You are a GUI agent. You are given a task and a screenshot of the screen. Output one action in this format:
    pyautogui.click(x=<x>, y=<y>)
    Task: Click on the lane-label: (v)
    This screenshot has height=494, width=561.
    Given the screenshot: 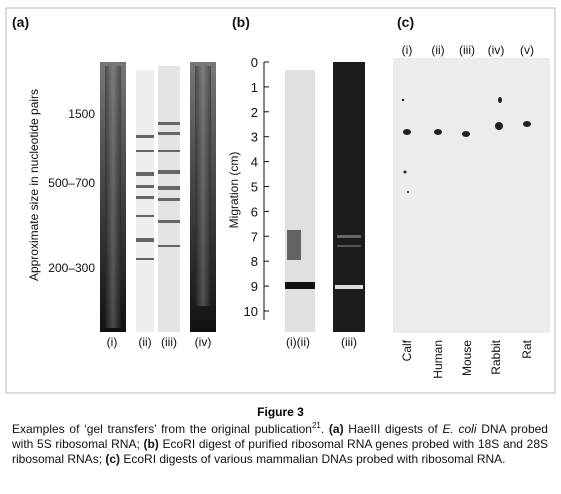 What is the action you would take?
    pyautogui.click(x=527, y=50)
    